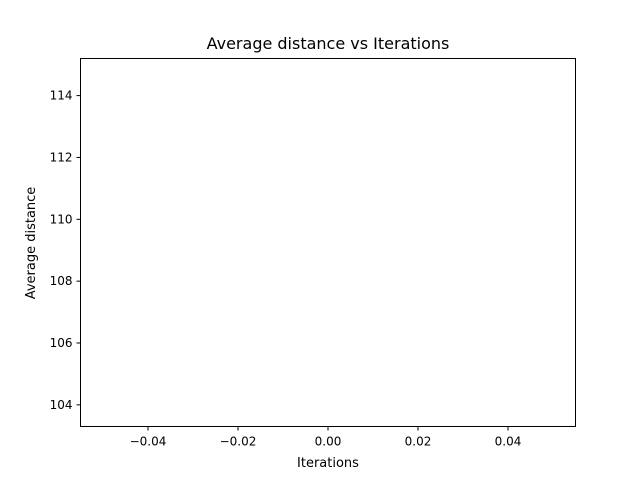 The height and width of the screenshot is (480, 640). I want to click on y-tick-label: 106, so click(61, 343).